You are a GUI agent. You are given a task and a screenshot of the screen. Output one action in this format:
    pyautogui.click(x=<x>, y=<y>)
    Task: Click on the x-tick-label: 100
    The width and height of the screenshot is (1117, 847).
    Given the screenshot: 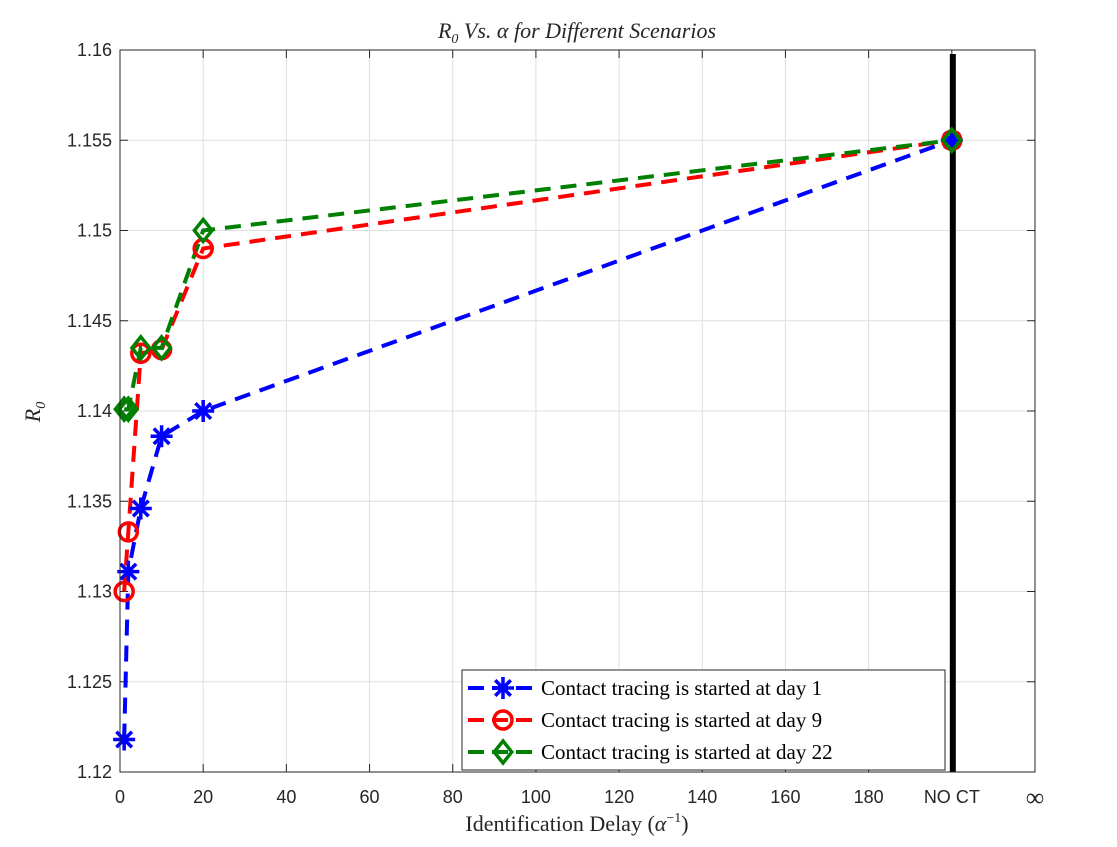 What is the action you would take?
    pyautogui.click(x=536, y=797)
    